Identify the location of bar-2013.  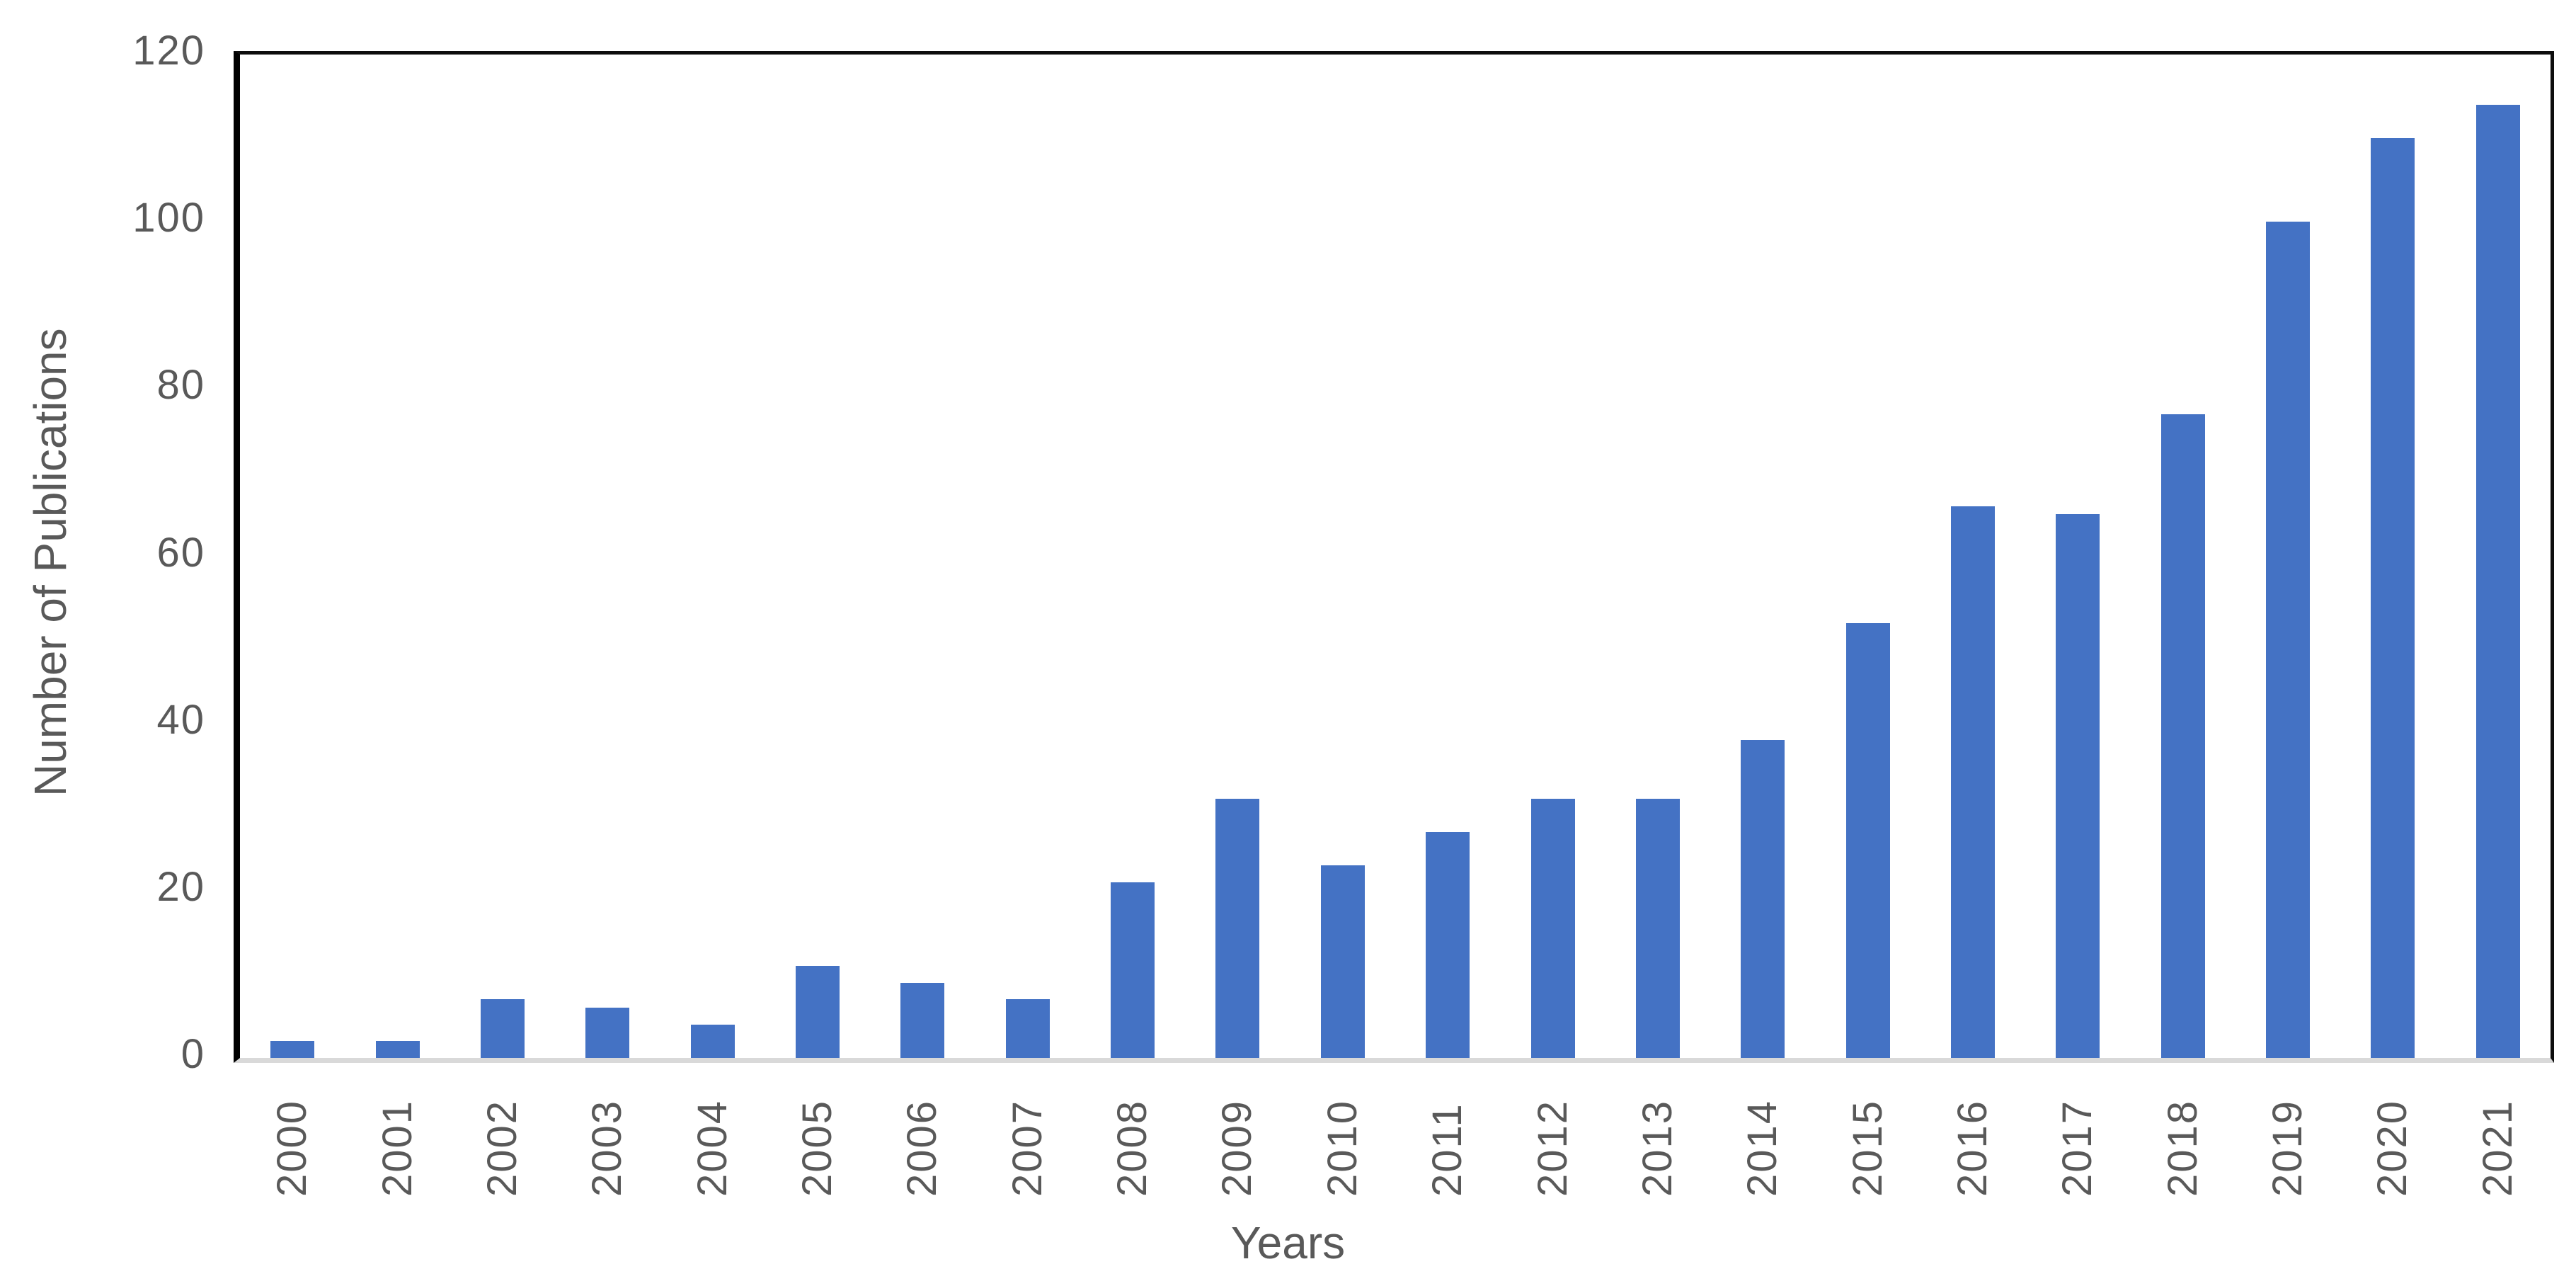
(1658, 928).